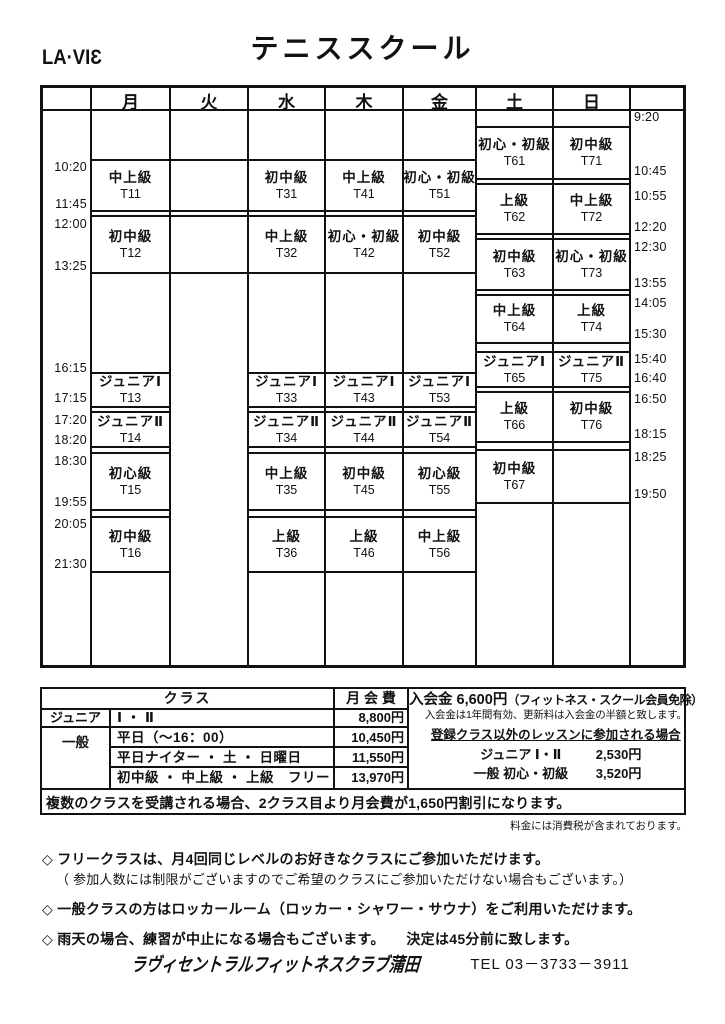 This screenshot has height=1024, width=725. I want to click on fee-desc: 平日（～16：00）, so click(223, 737).